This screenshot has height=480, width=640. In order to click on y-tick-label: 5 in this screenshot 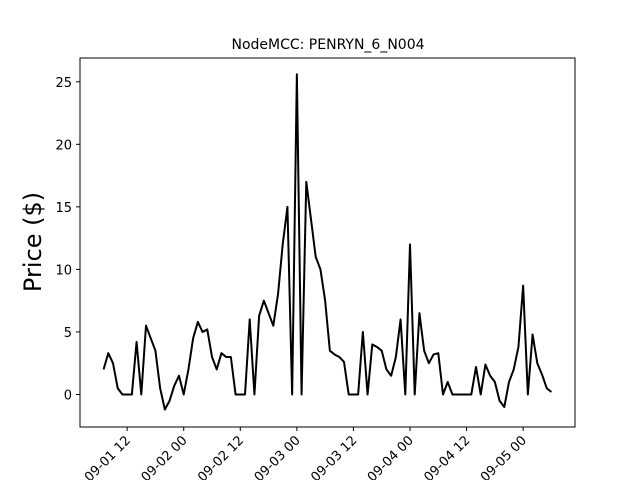, I will do `click(68, 333)`.